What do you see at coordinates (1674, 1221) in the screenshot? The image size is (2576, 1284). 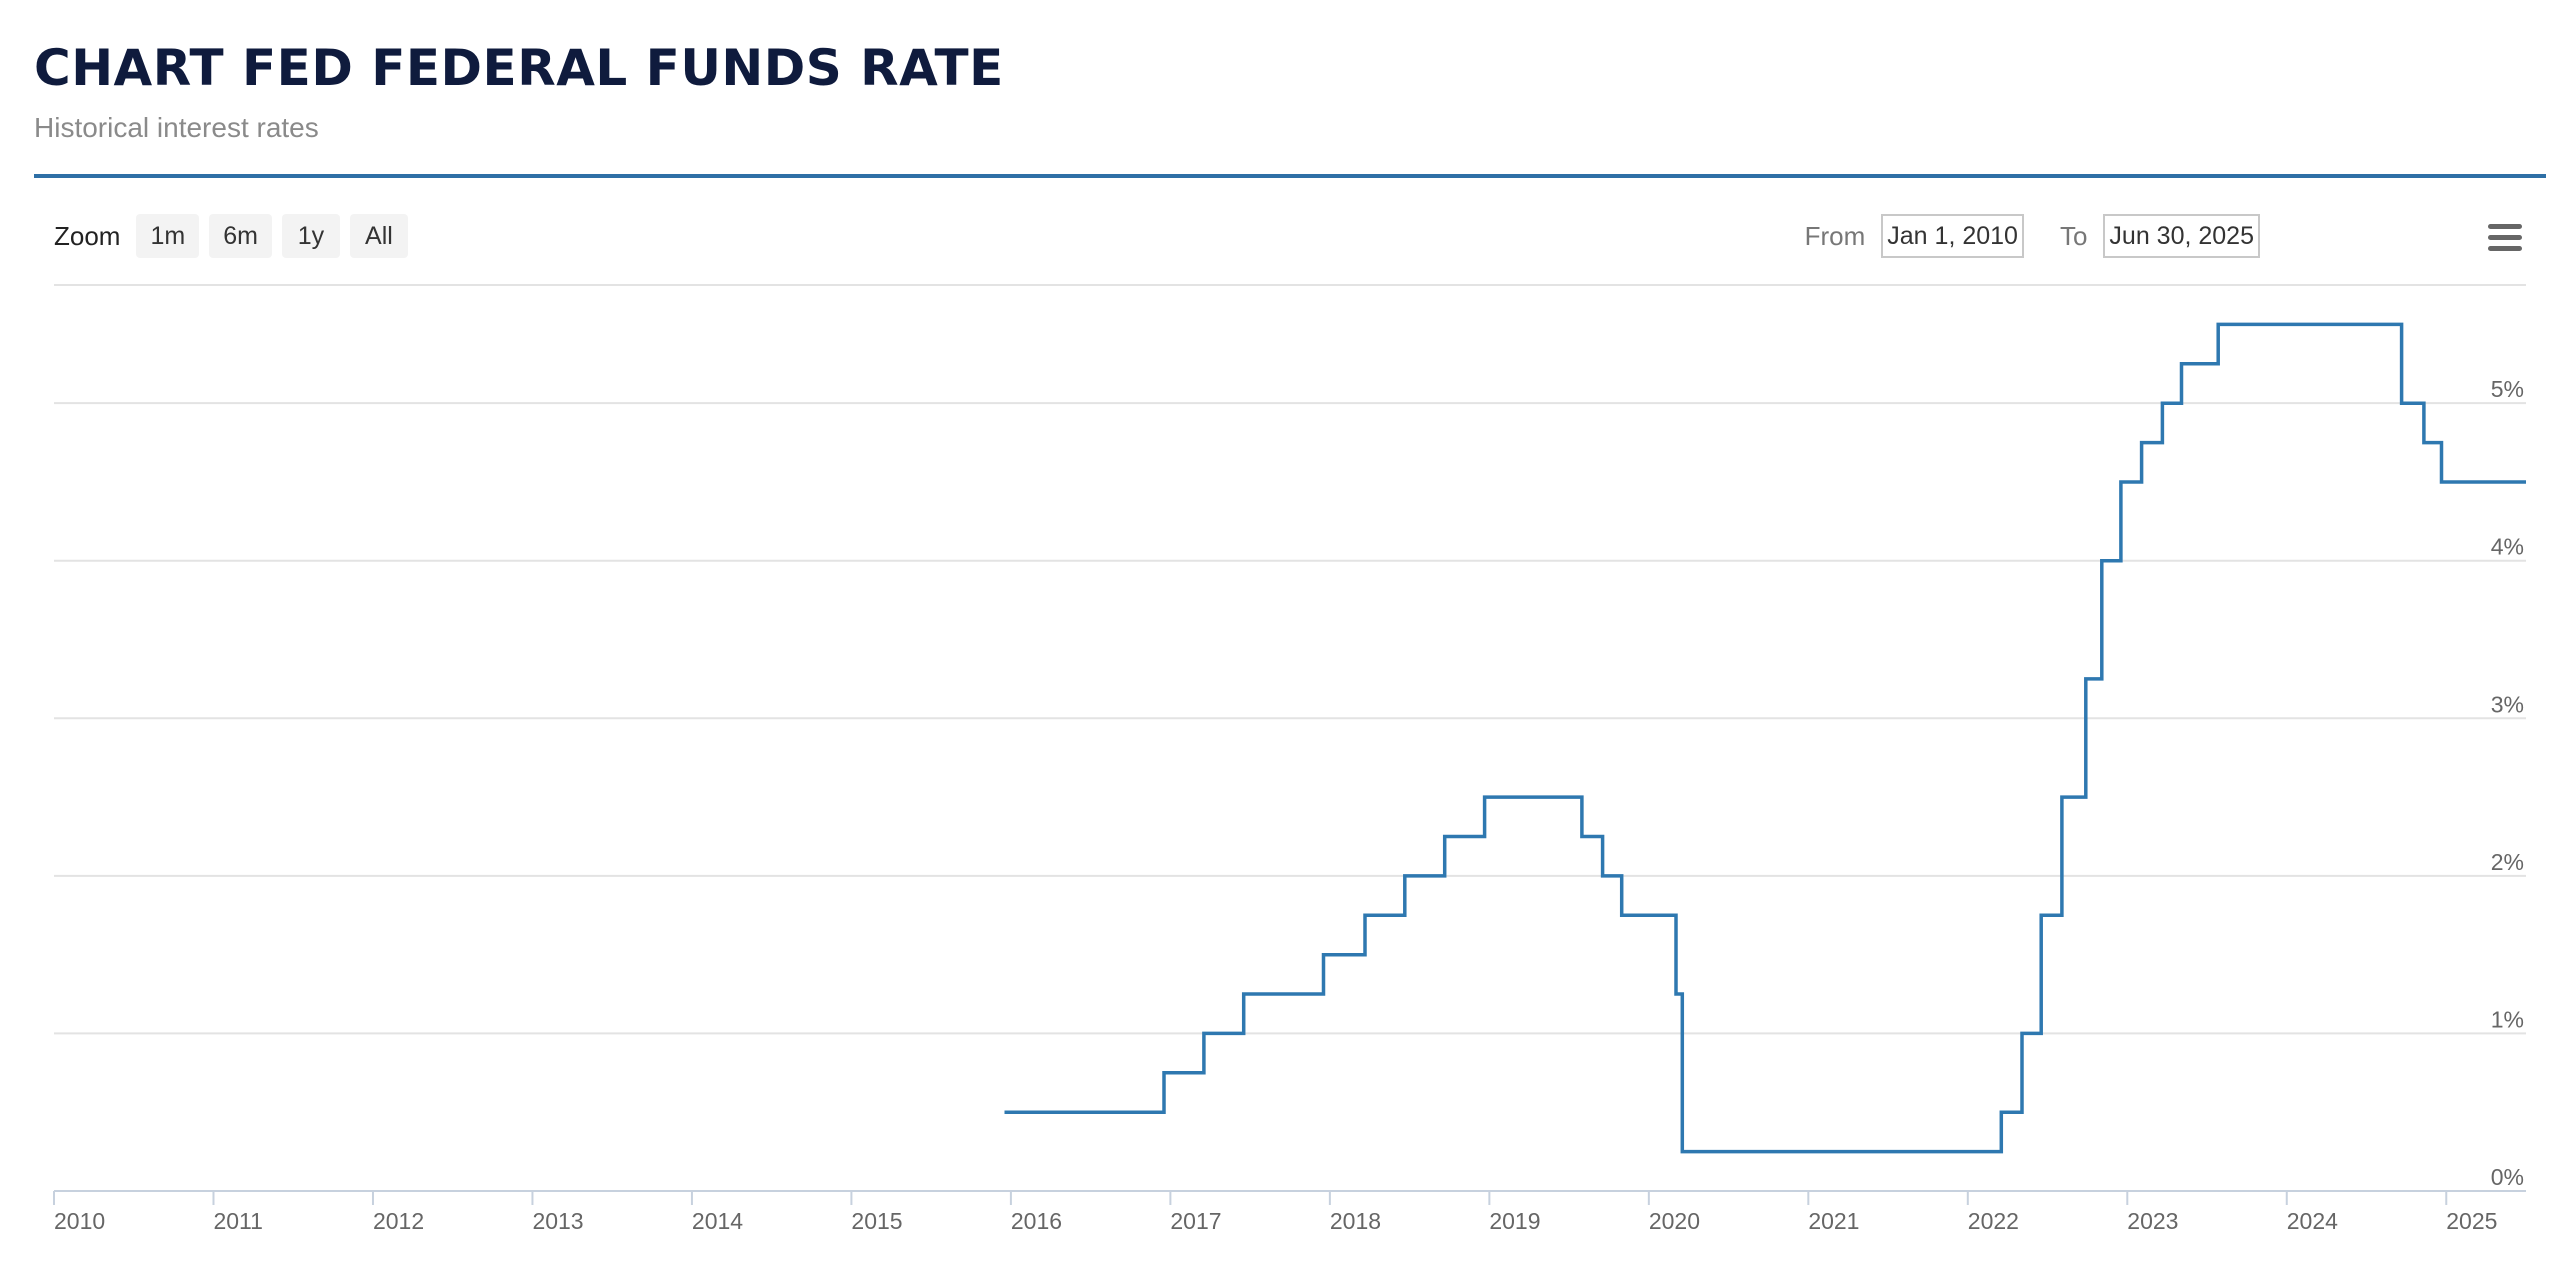 I see `x-tick-label: 2020` at bounding box center [1674, 1221].